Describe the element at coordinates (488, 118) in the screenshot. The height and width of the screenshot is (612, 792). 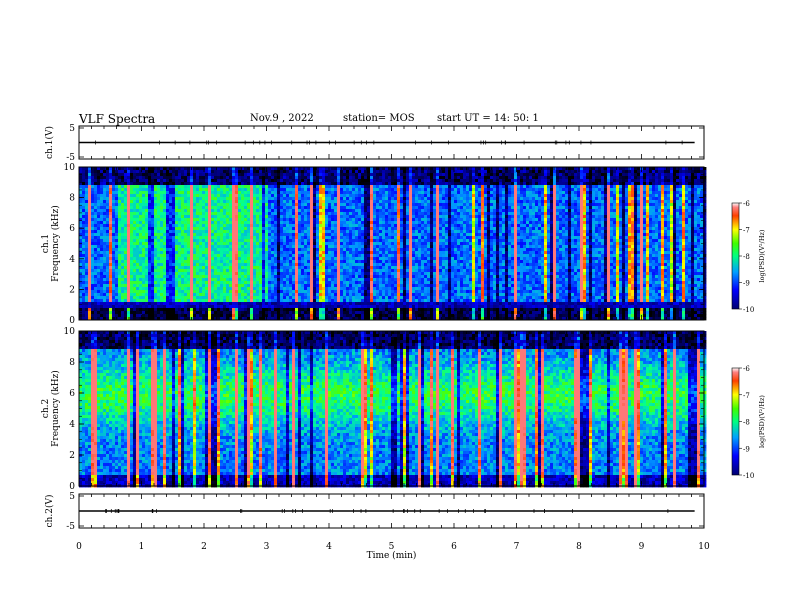
I see `start-time-label: start UT = 14: 50: 1` at that location.